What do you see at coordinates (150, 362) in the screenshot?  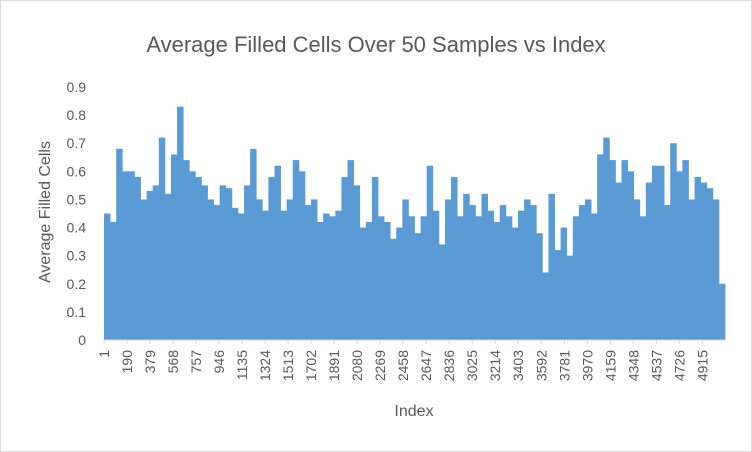 I see `x-tick-label: 379` at bounding box center [150, 362].